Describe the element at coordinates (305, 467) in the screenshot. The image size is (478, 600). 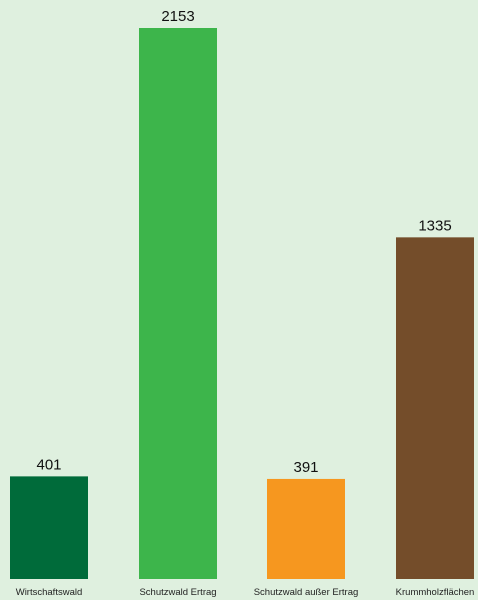
I see `value-label-2: 391` at that location.